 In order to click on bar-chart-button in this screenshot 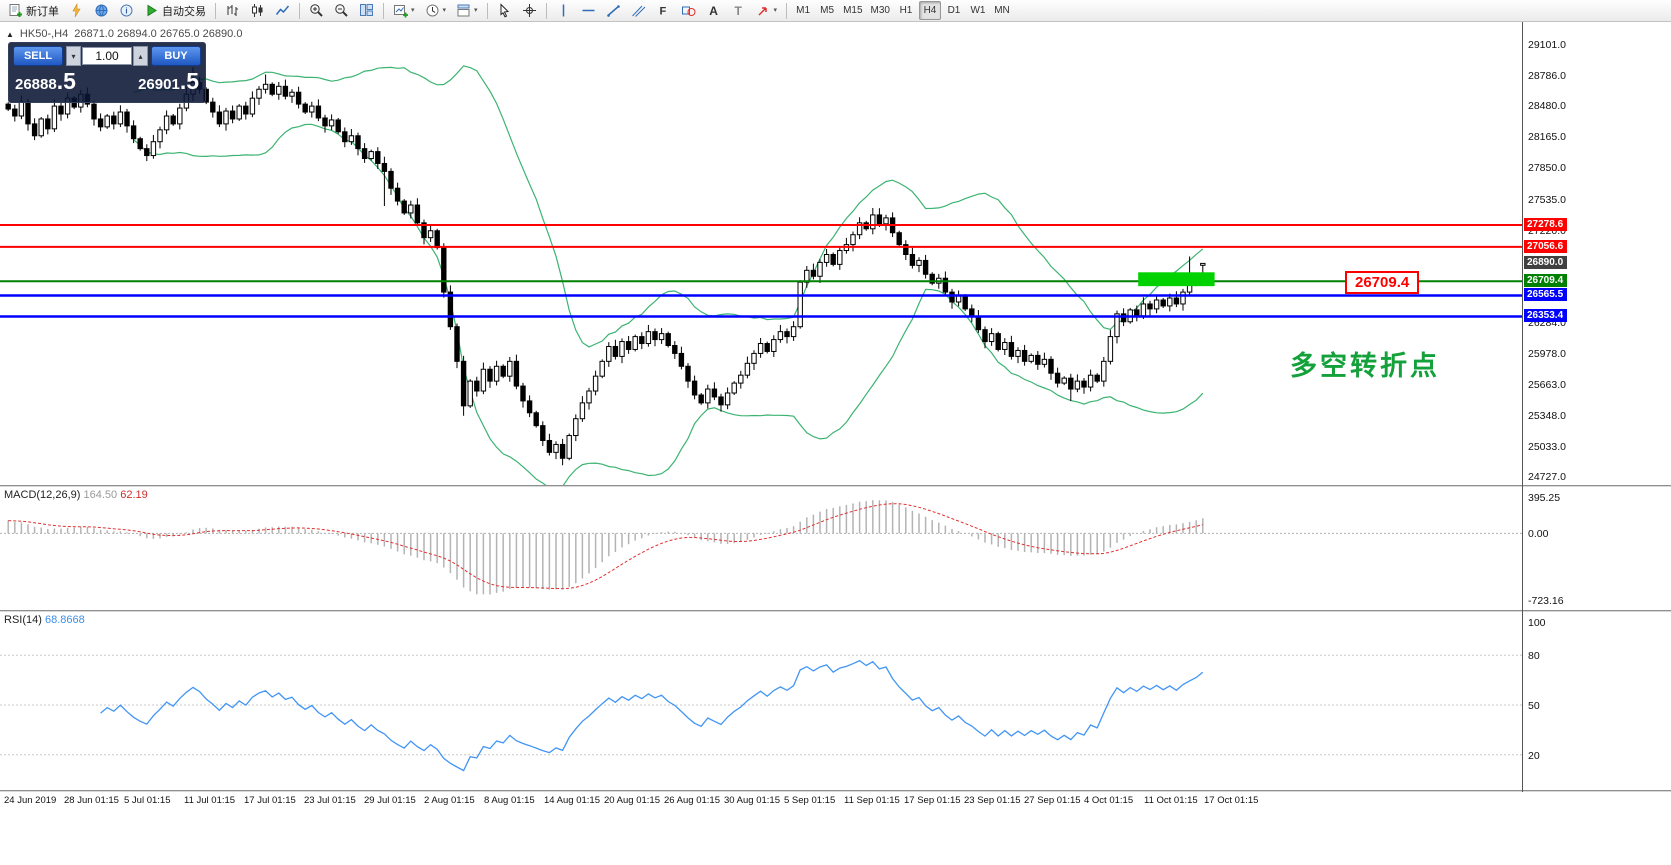, I will do `click(232, 10)`.